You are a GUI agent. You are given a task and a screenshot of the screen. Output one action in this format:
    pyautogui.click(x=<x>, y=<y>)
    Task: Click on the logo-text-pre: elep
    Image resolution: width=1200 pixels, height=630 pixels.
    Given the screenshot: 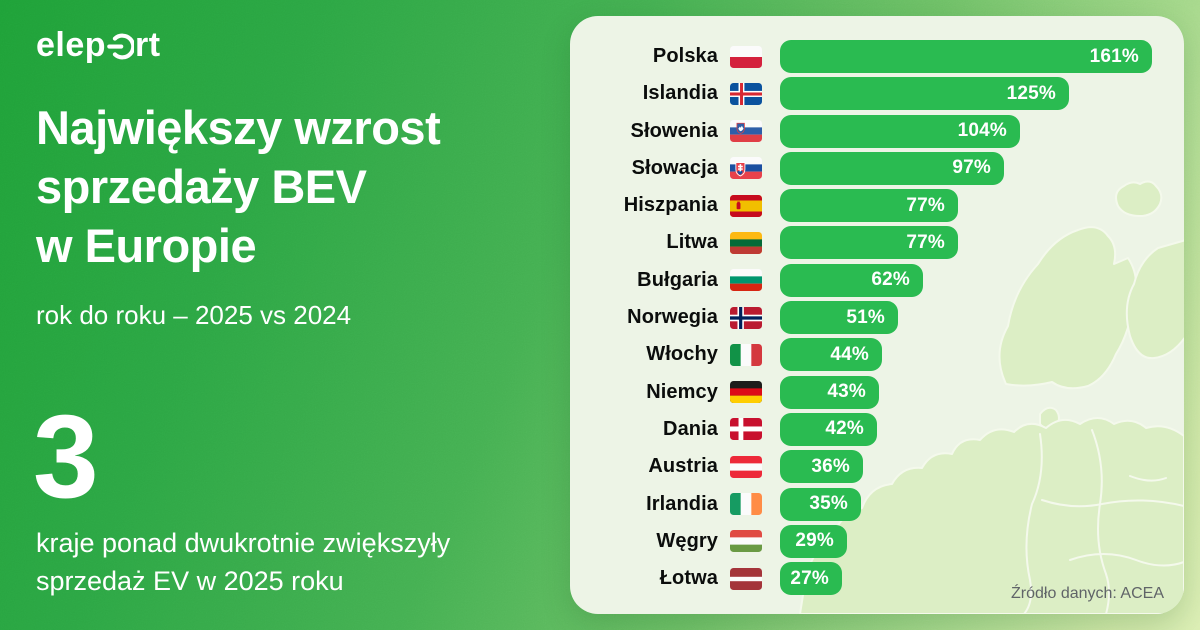 What is the action you would take?
    pyautogui.click(x=71, y=45)
    